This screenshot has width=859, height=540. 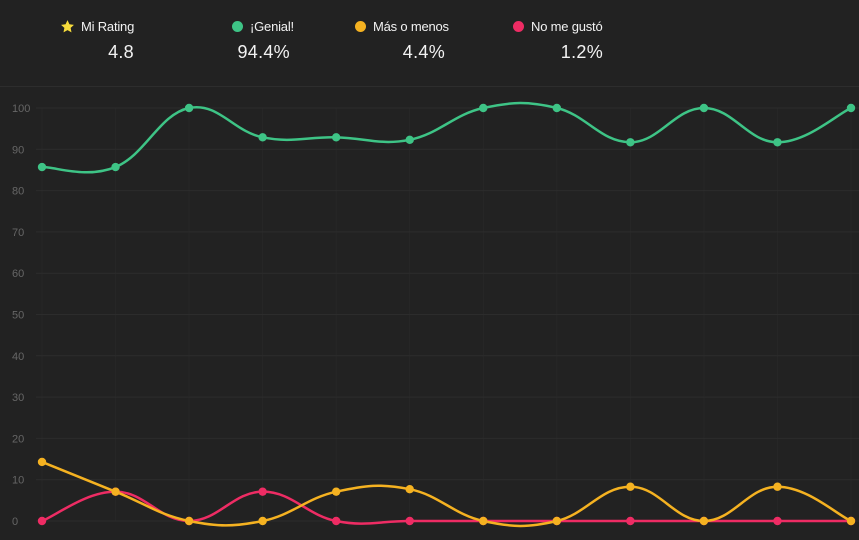 I want to click on y-tick-label: 40, so click(x=18, y=357).